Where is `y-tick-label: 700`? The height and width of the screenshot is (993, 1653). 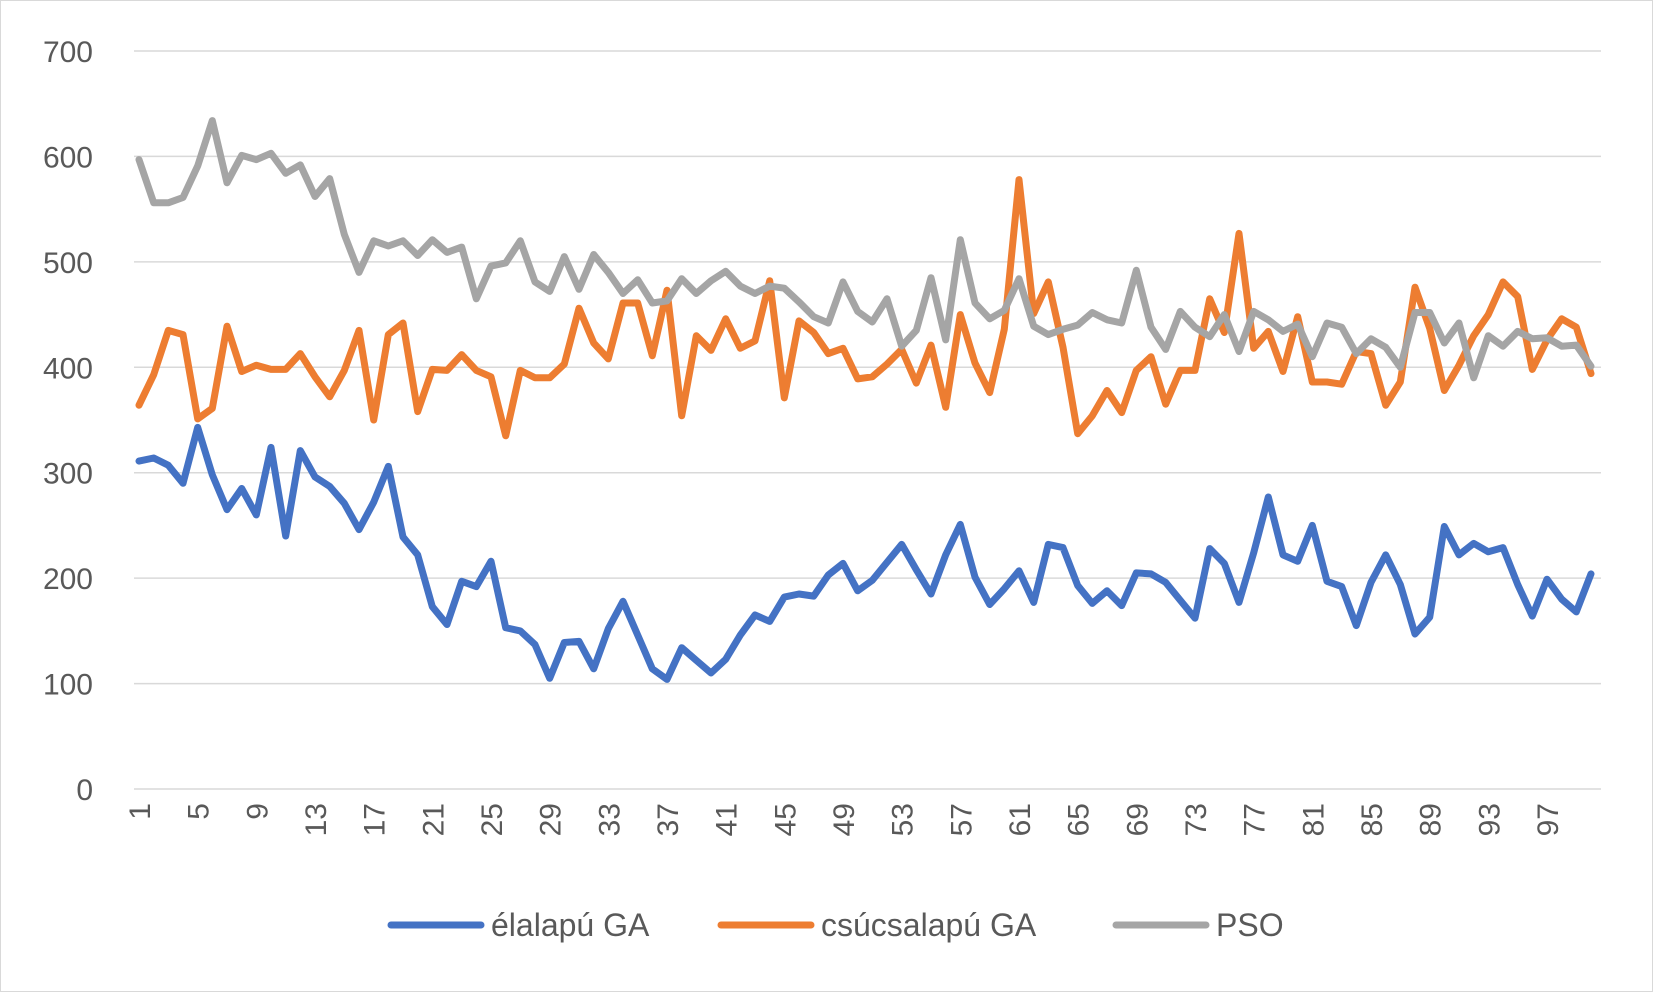
y-tick-label: 700 is located at coordinates (68, 52).